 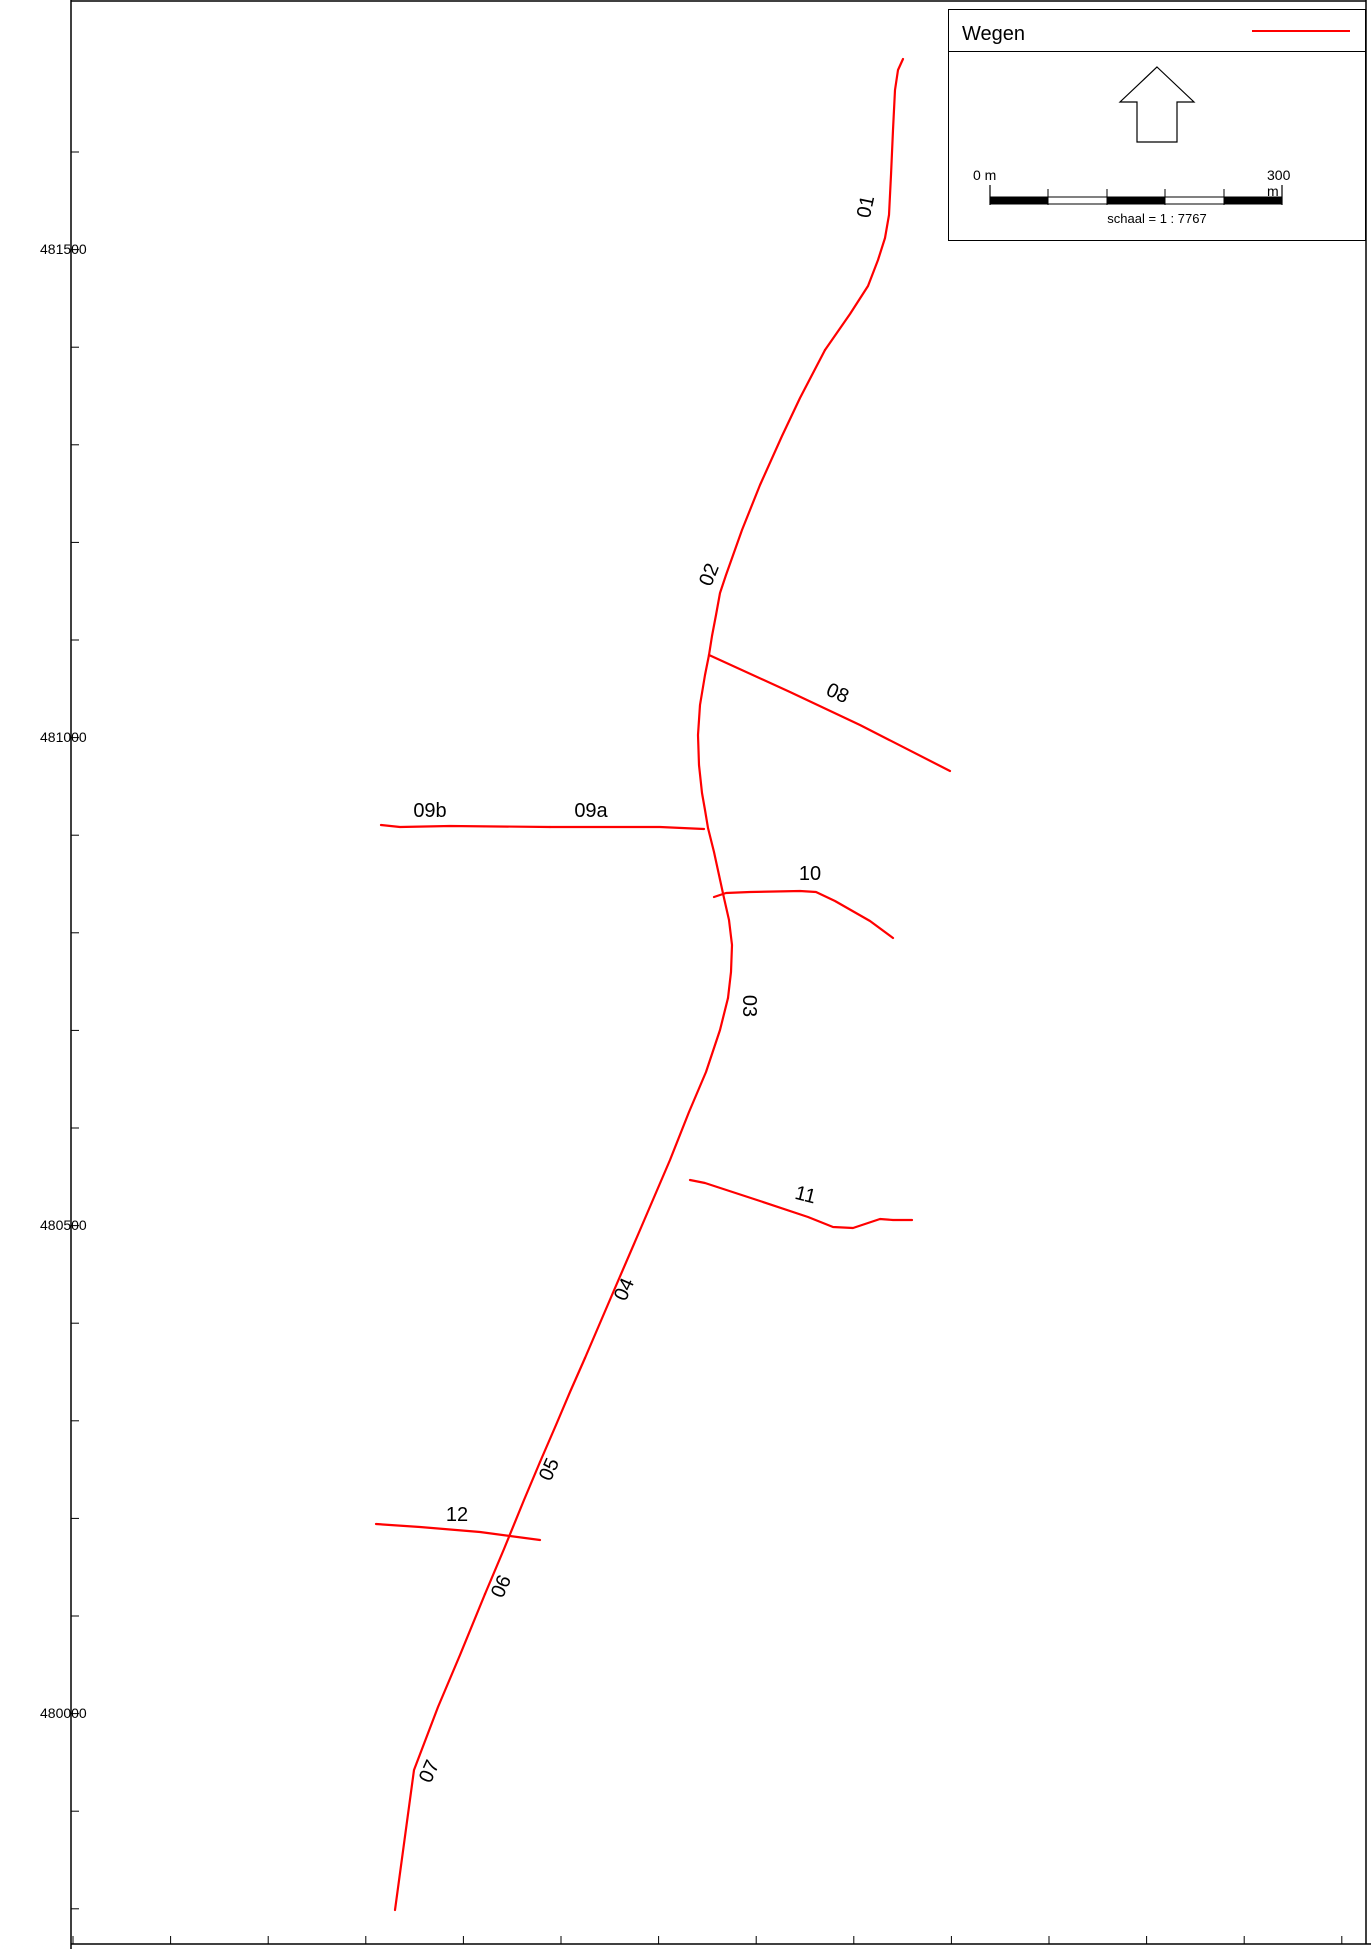 I want to click on road-label-11: 11, so click(x=805, y=1195).